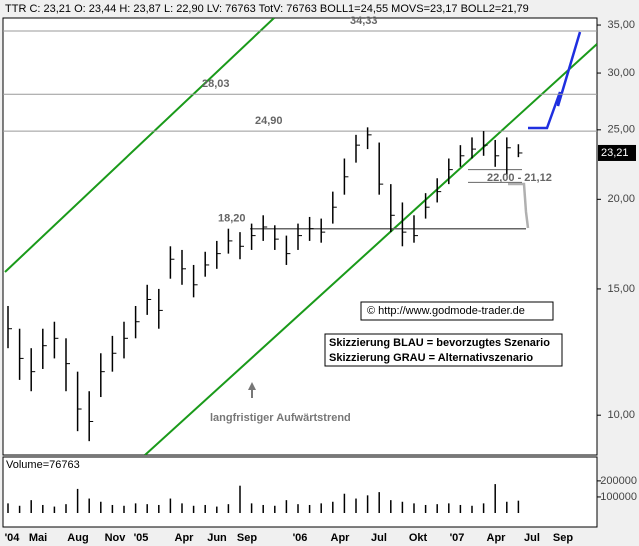 The image size is (639, 546). I want to click on y-tick-label: 20,00, so click(621, 199).